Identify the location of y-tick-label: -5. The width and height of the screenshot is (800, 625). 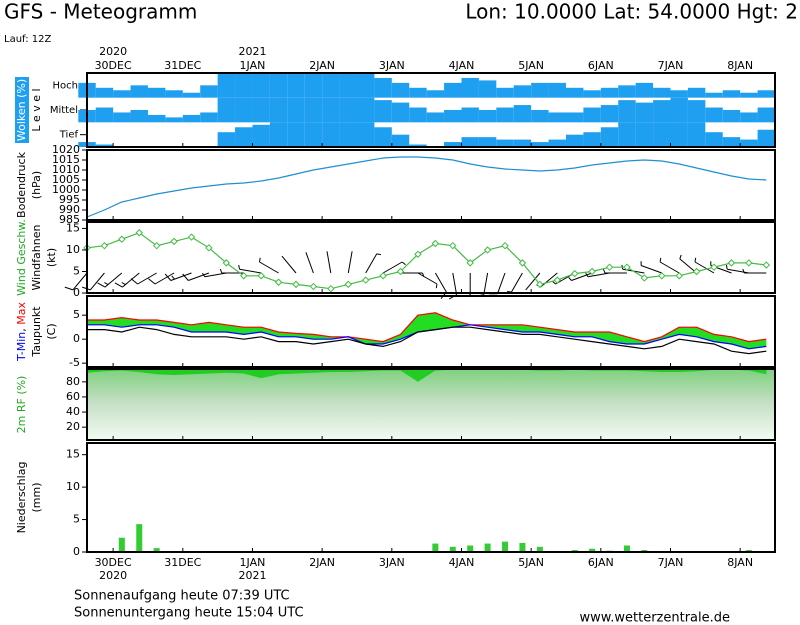
(74, 362).